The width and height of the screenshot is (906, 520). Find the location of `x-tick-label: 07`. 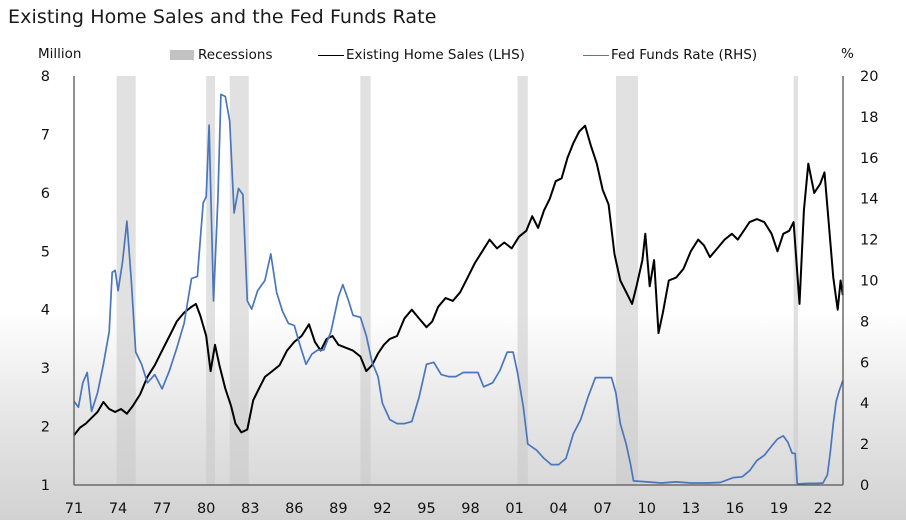

x-tick-label: 07 is located at coordinates (602, 509).